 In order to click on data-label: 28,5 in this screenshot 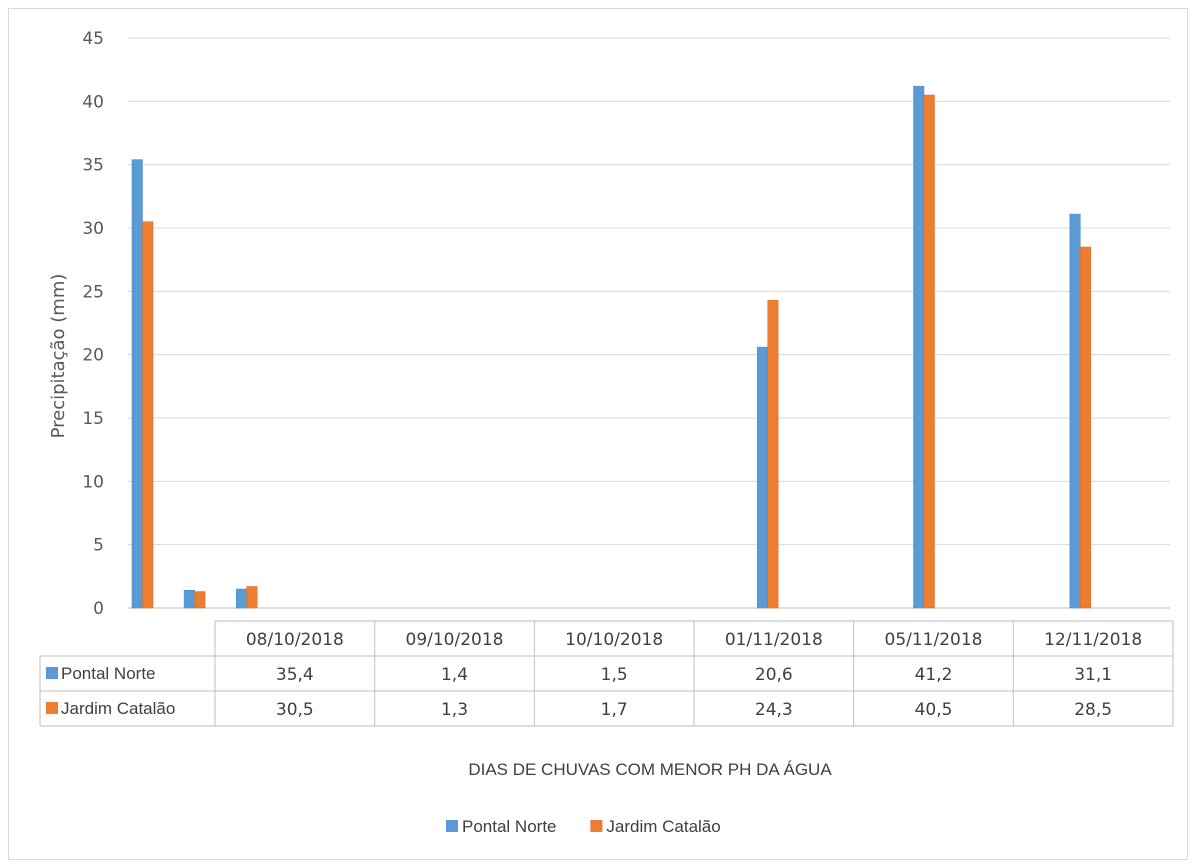, I will do `click(1093, 710)`.